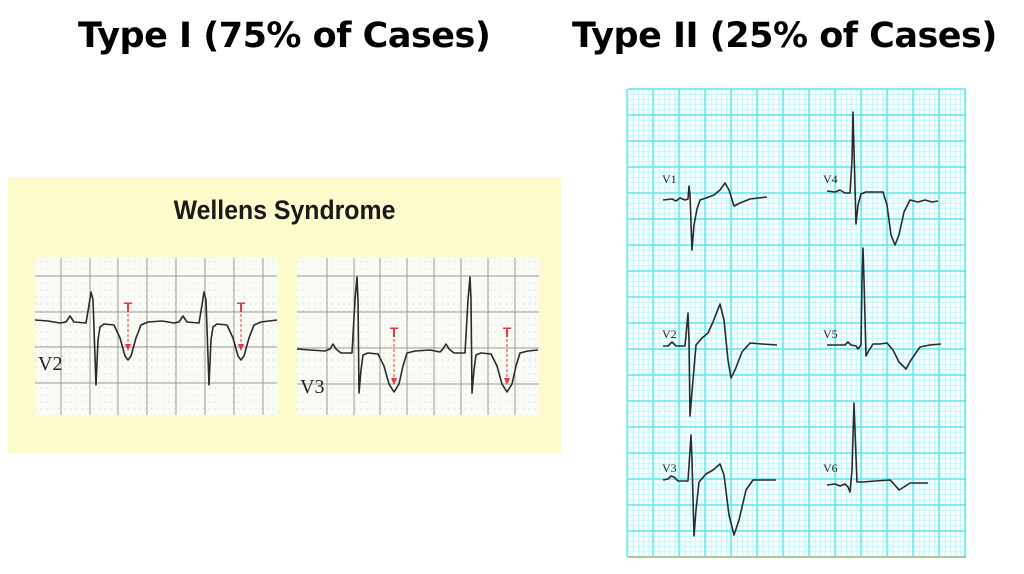  Describe the element at coordinates (284, 210) in the screenshot. I see `wellens-syndrome-heading: Wellens Syndrome` at that location.